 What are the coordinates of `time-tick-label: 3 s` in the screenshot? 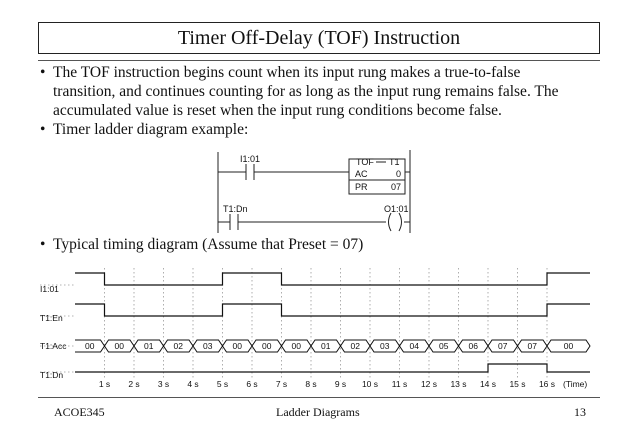 It's located at (163, 384).